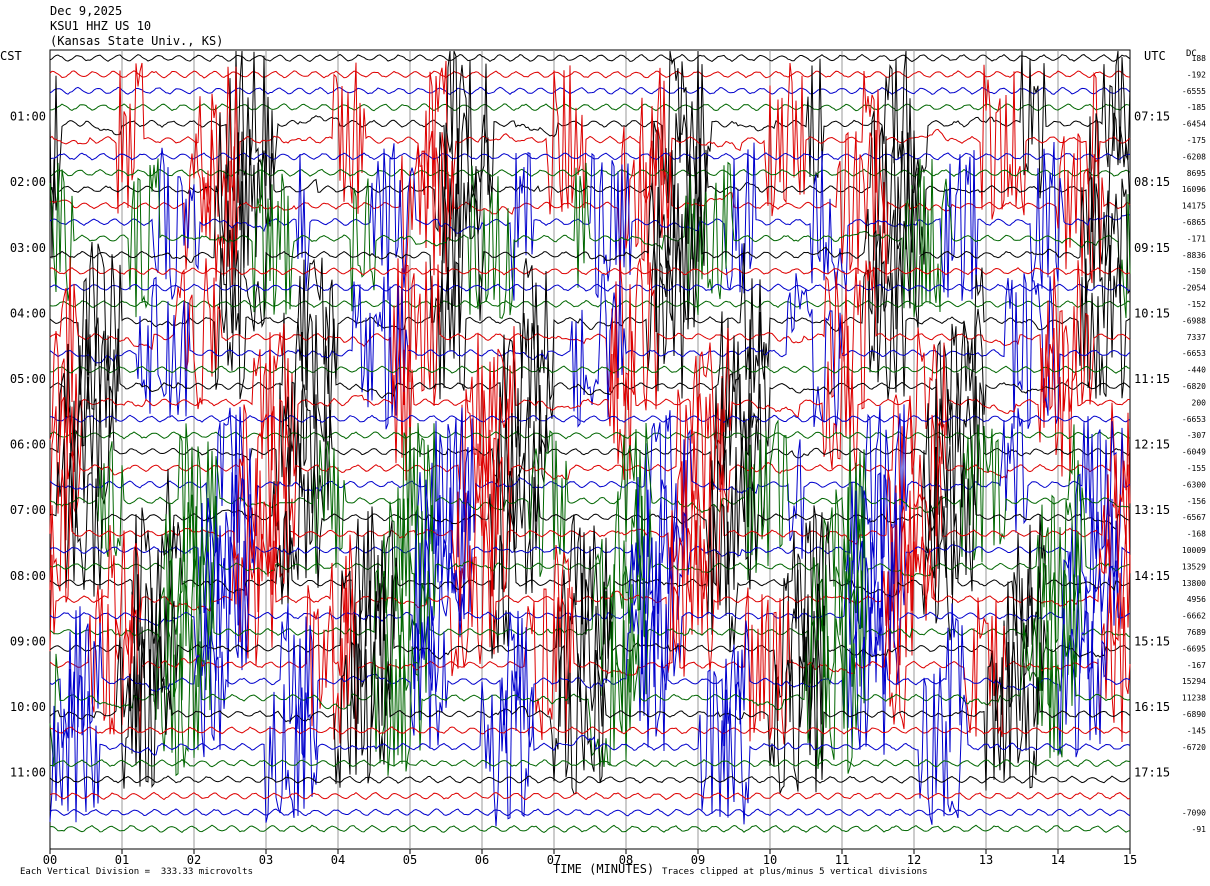 Image resolution: width=1210 pixels, height=886 pixels. I want to click on x-tick-label: 09, so click(698, 860).